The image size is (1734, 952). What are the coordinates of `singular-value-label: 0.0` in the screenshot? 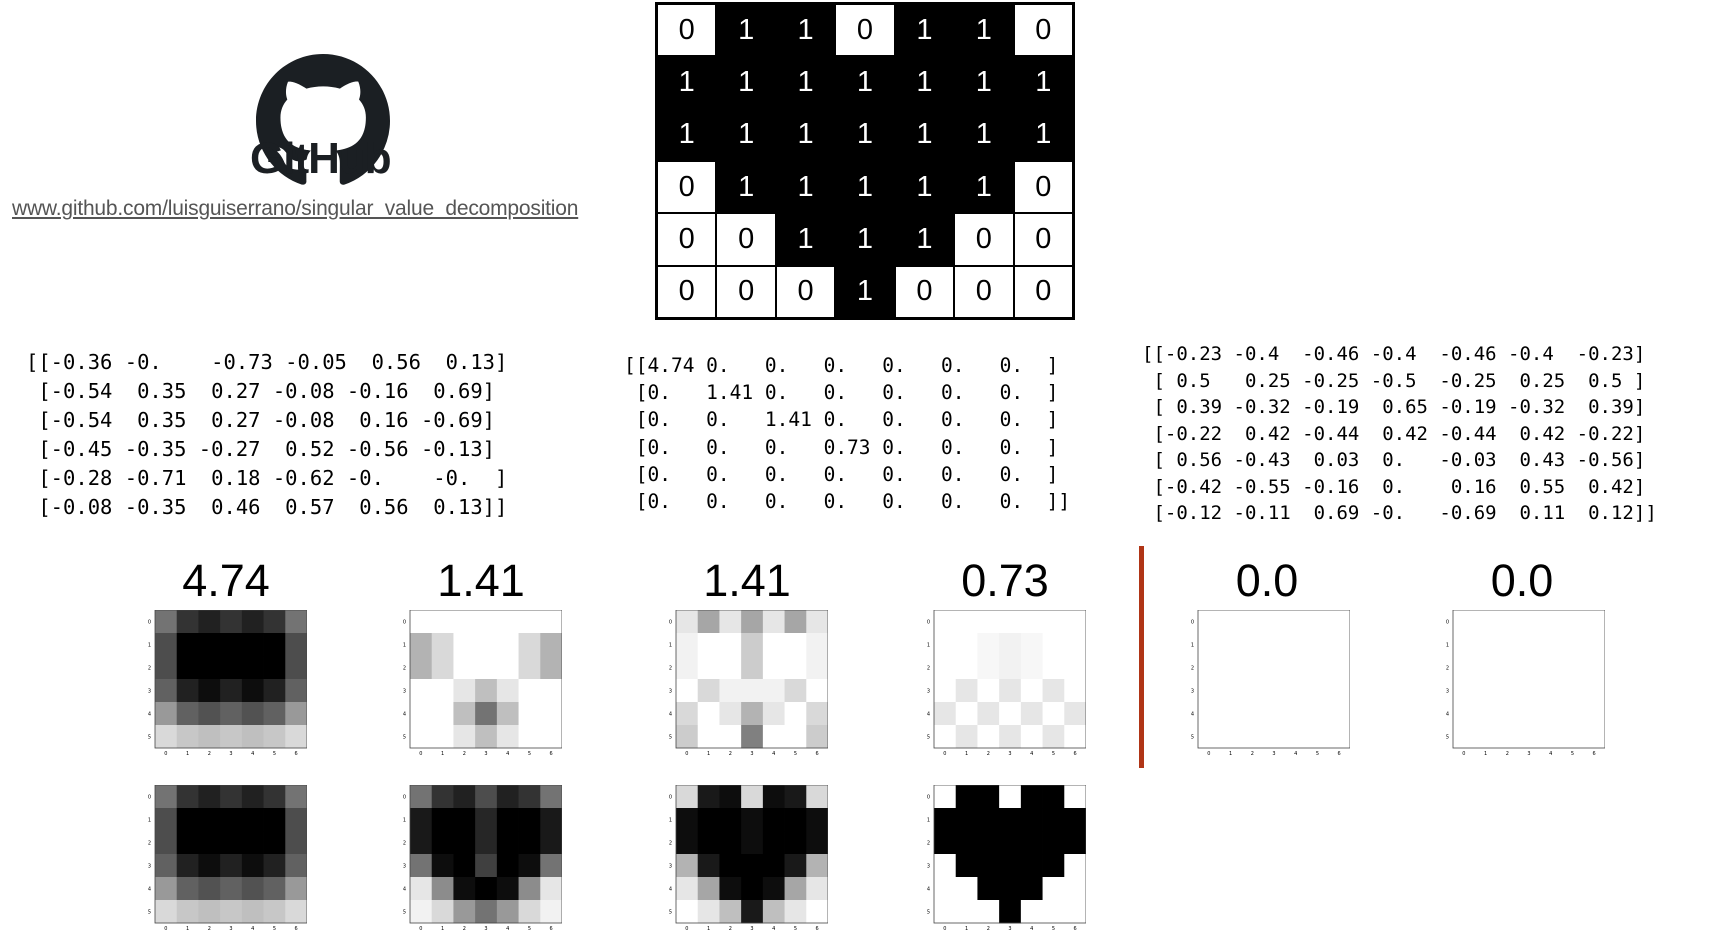 It's located at (1267, 581).